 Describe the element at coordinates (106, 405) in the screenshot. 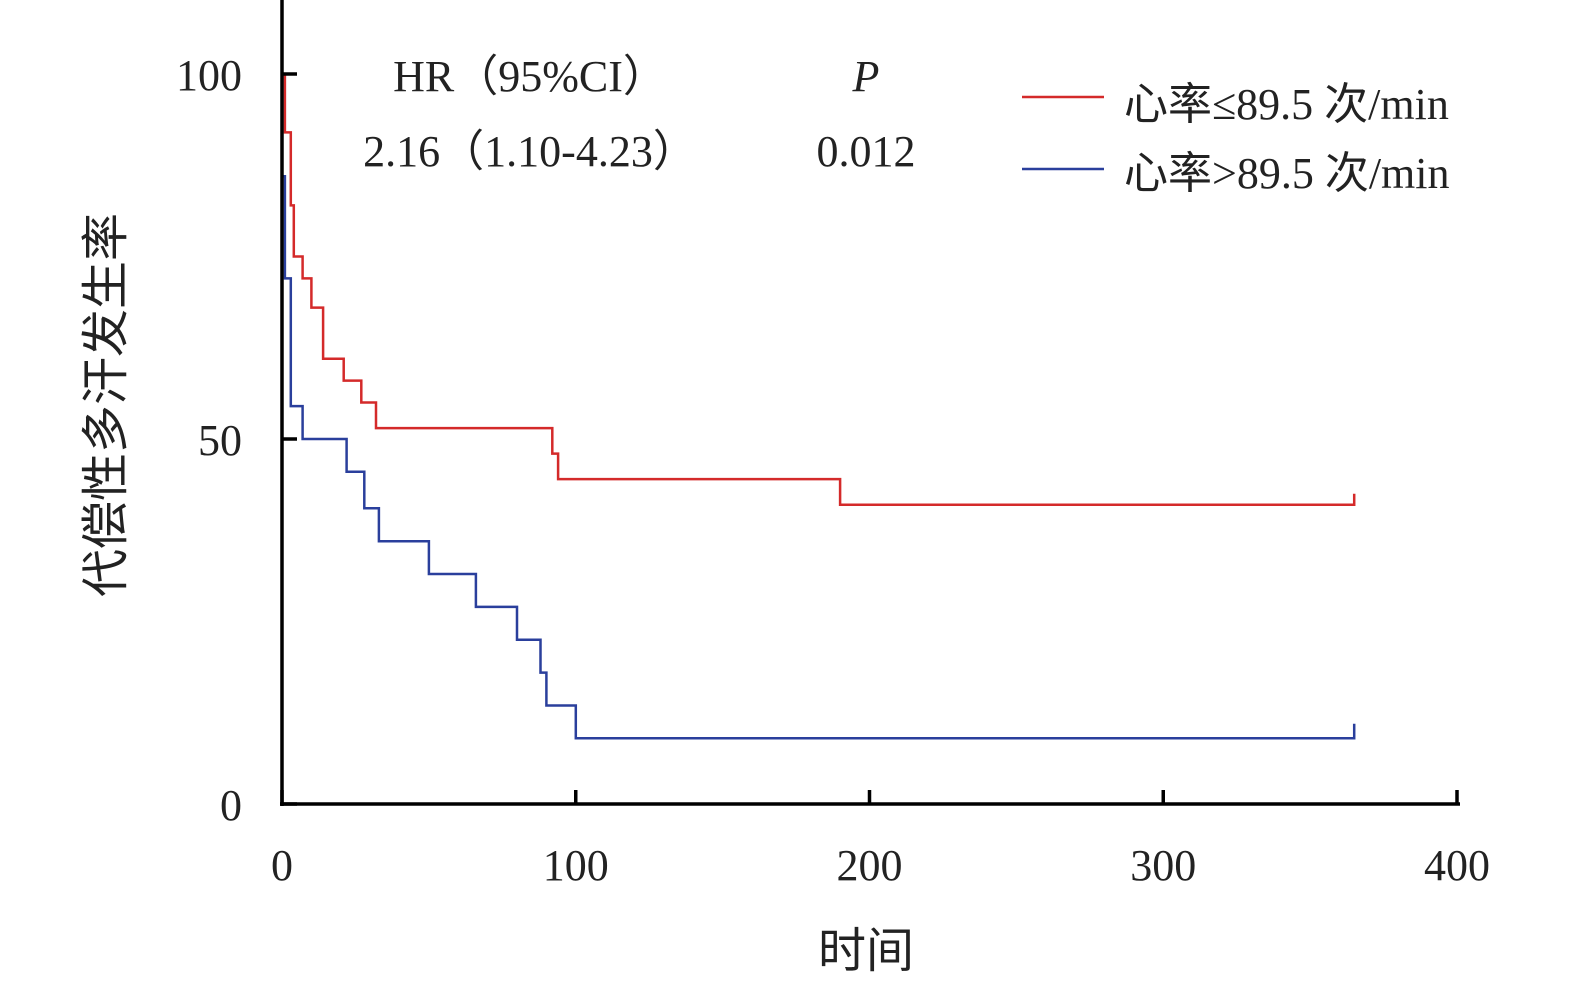

I see `y-axis-title: 代偿性多汗发生率` at that location.